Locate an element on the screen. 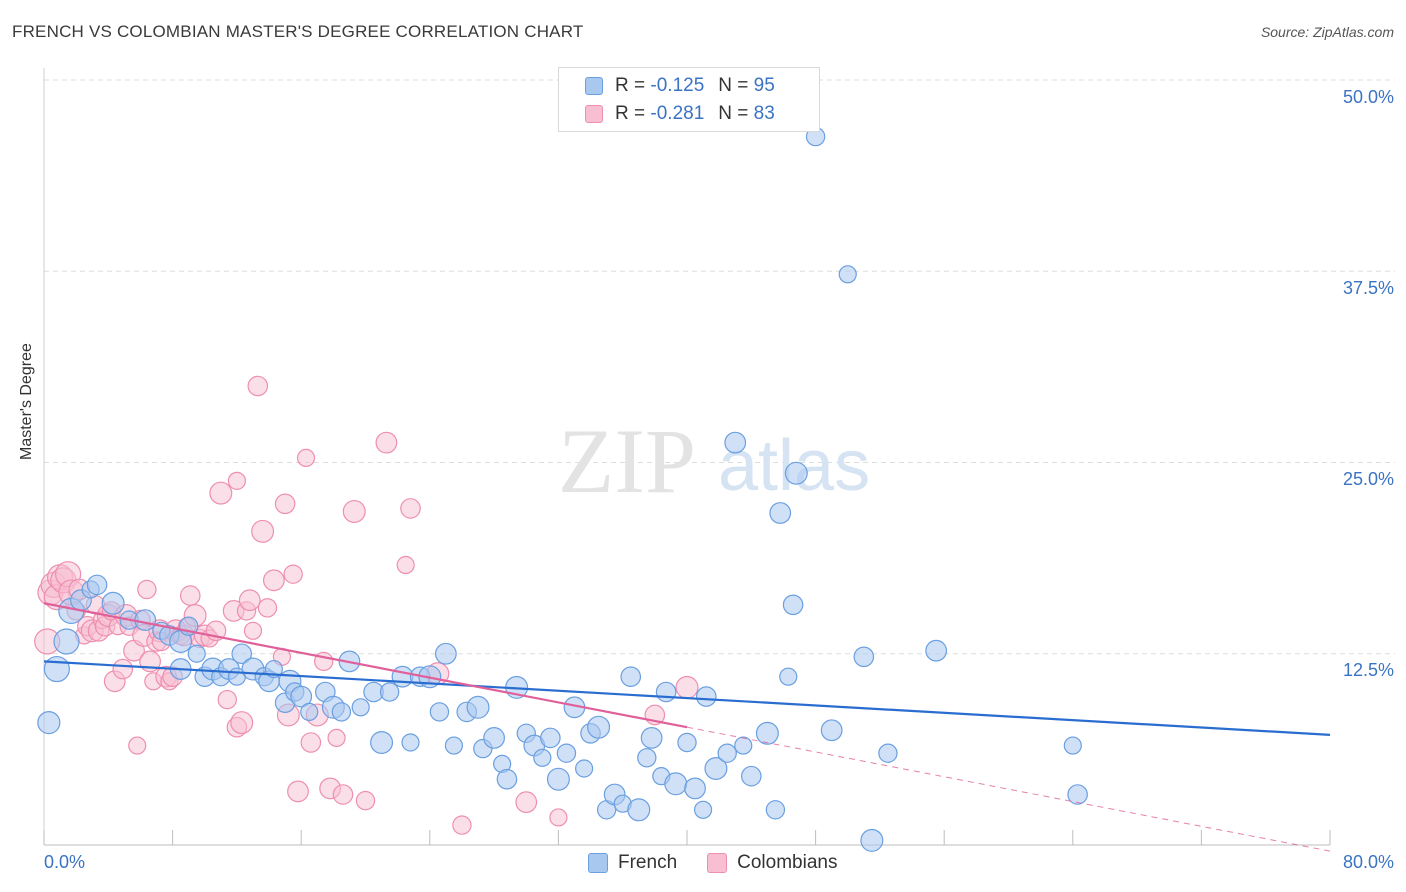  watermark-zip: ZIP is located at coordinates (627, 461).